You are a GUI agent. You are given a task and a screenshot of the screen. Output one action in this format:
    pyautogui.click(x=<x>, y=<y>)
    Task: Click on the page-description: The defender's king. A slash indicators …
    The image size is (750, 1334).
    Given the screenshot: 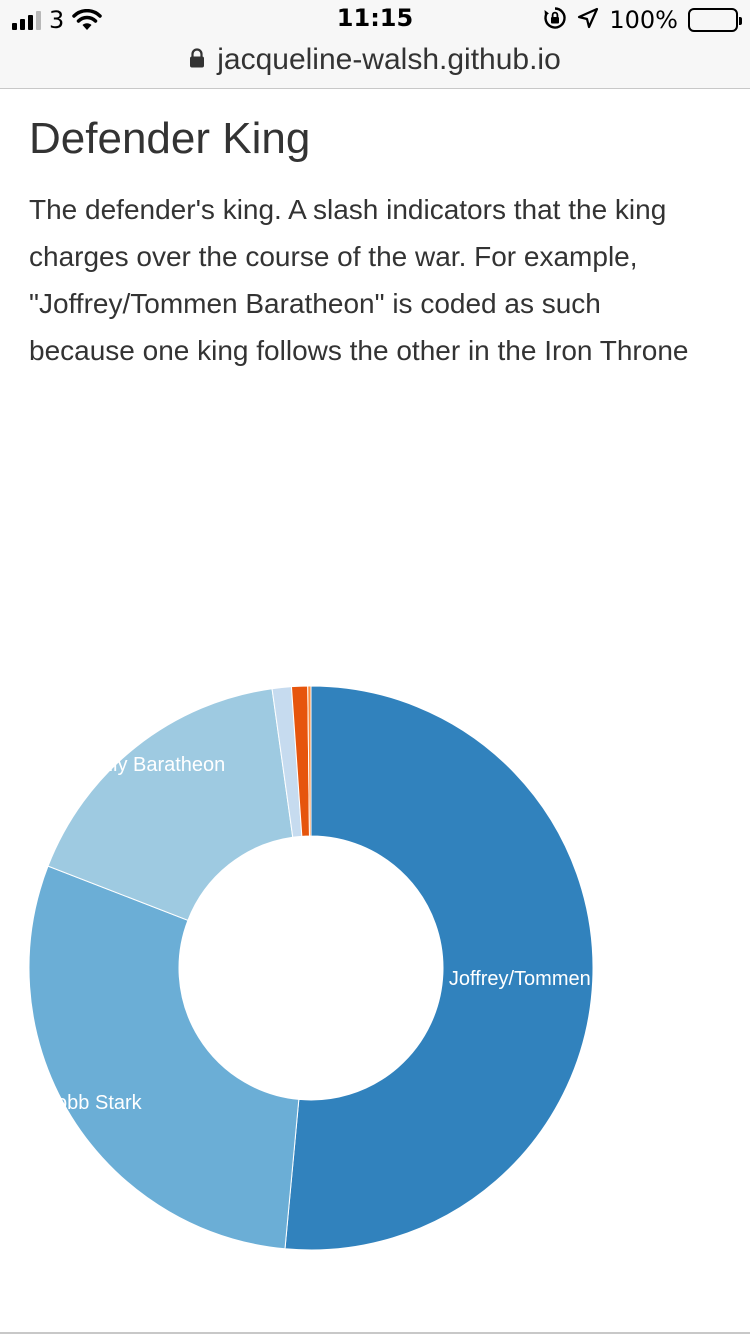 What is the action you would take?
    pyautogui.click(x=359, y=280)
    